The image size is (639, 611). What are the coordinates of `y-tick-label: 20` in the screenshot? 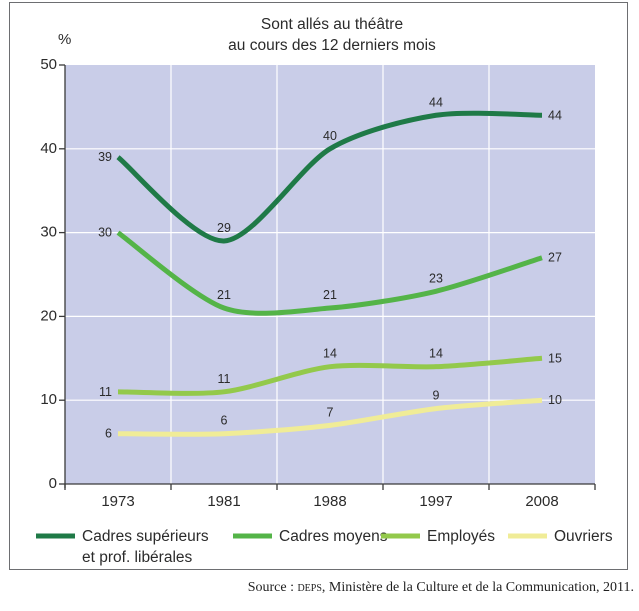 It's located at (48, 315).